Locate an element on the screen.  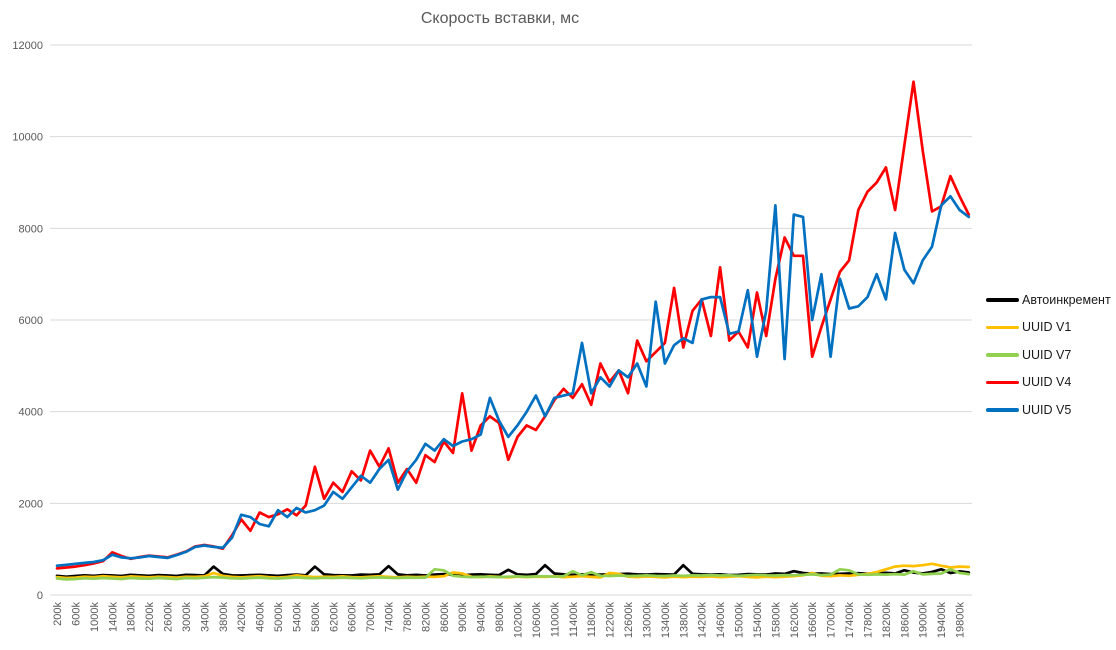
x-axis-tick-label: 6200k is located at coordinates (334, 617).